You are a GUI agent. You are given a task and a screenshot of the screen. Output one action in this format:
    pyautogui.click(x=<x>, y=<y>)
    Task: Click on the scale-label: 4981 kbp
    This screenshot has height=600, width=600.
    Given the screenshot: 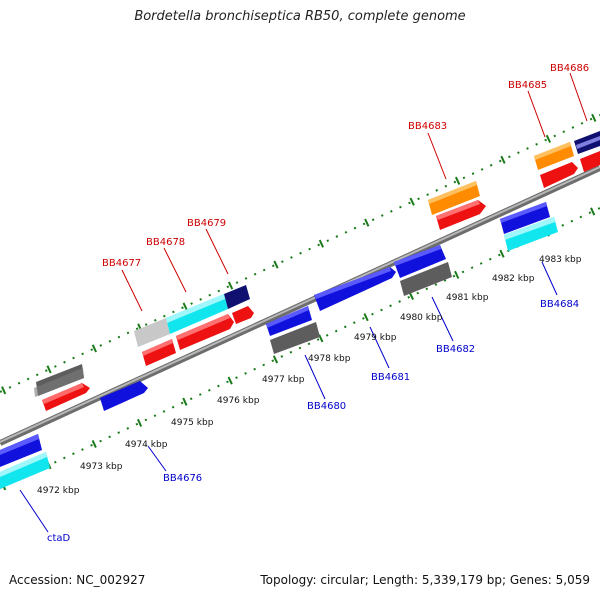 What is the action you would take?
    pyautogui.click(x=467, y=298)
    